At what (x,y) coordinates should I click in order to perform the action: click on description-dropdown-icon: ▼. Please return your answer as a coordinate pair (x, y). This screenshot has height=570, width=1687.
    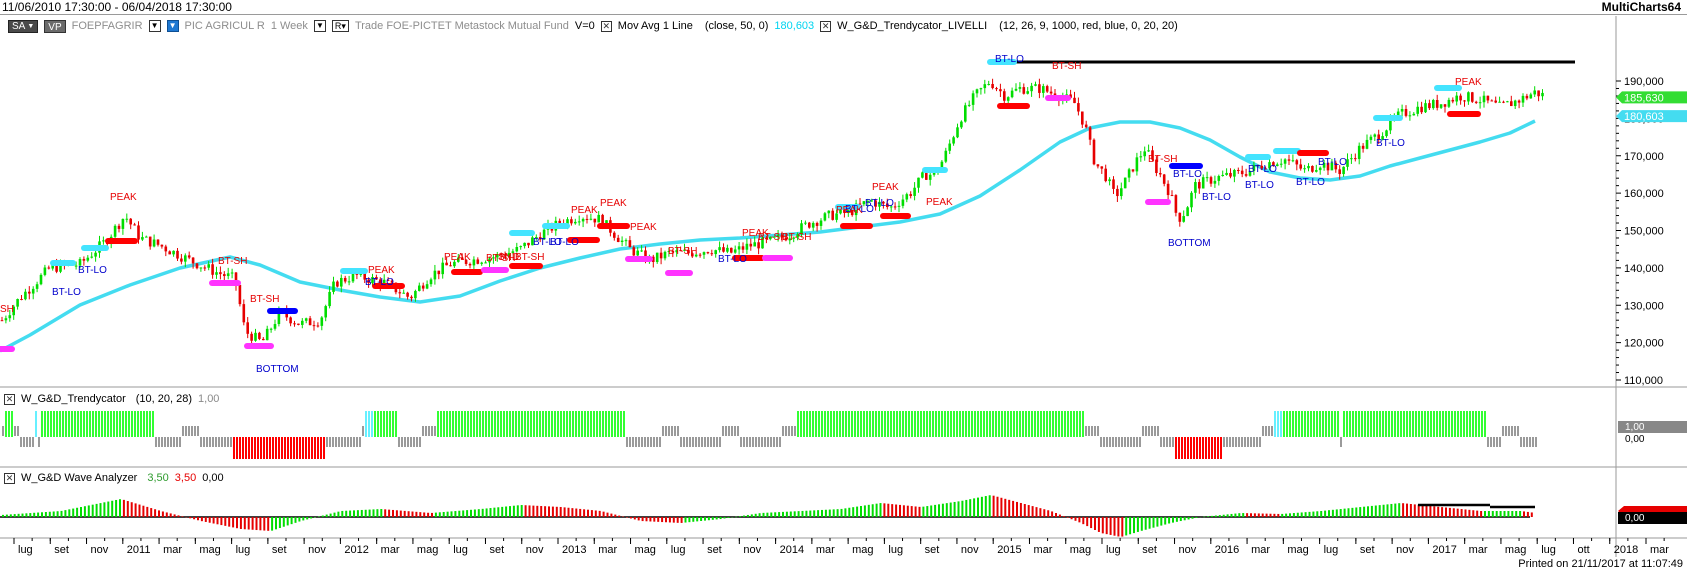
    Looking at the image, I should click on (172, 26).